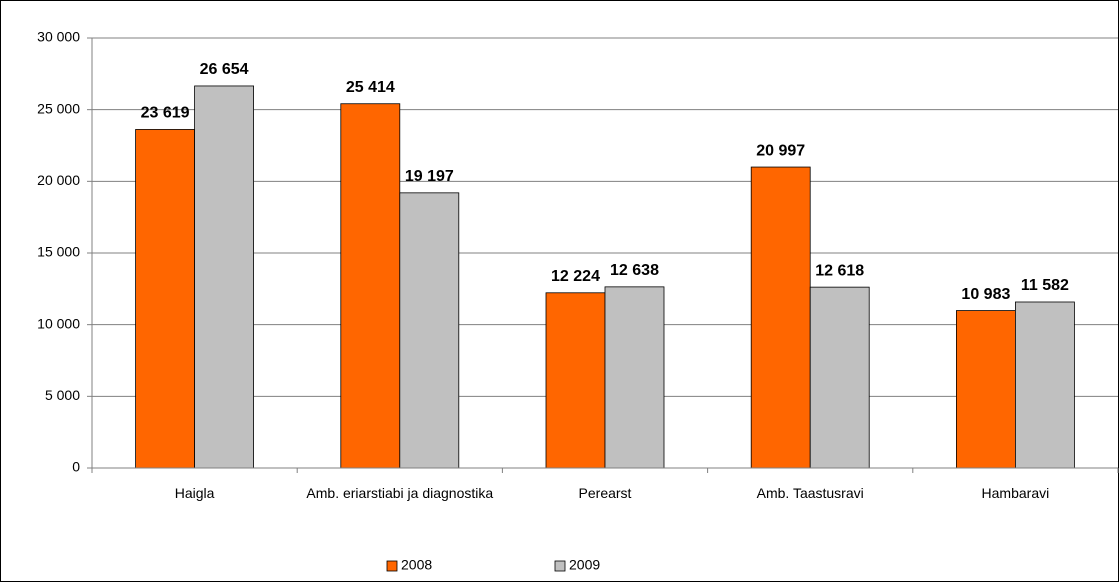 Image resolution: width=1119 pixels, height=582 pixels. I want to click on value-label: 11 582, so click(1045, 285).